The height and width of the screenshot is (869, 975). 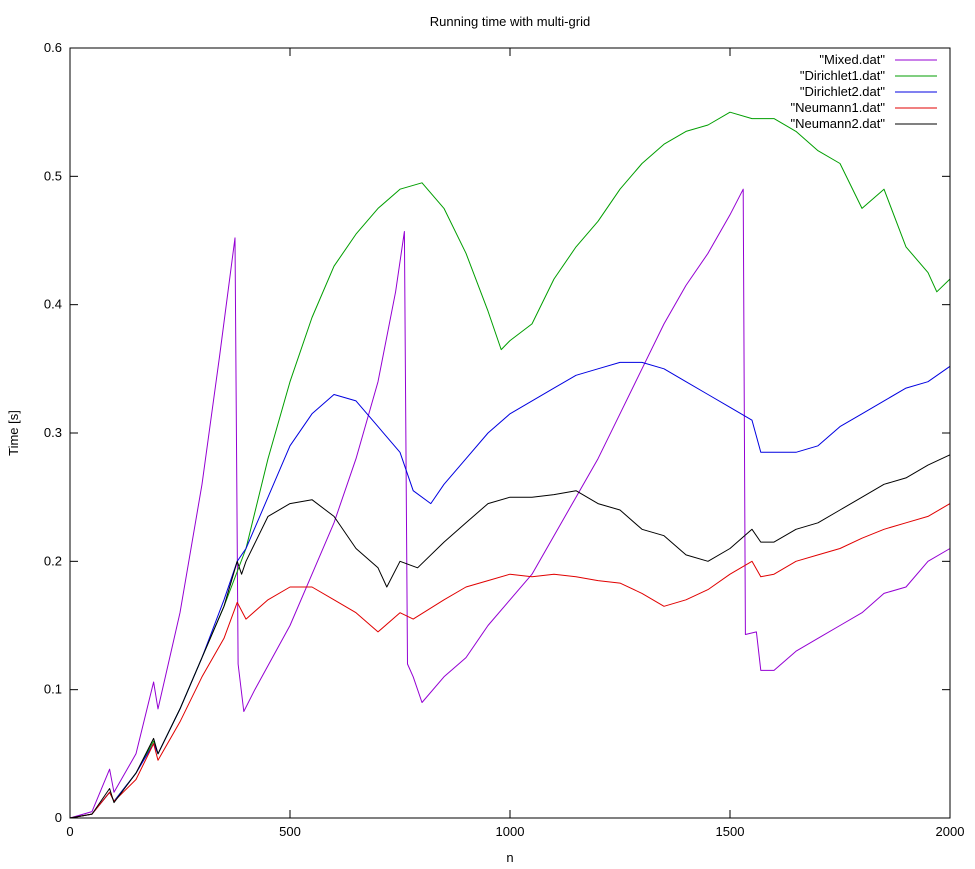 What do you see at coordinates (53, 689) in the screenshot?
I see `y-tick-label: 0.1` at bounding box center [53, 689].